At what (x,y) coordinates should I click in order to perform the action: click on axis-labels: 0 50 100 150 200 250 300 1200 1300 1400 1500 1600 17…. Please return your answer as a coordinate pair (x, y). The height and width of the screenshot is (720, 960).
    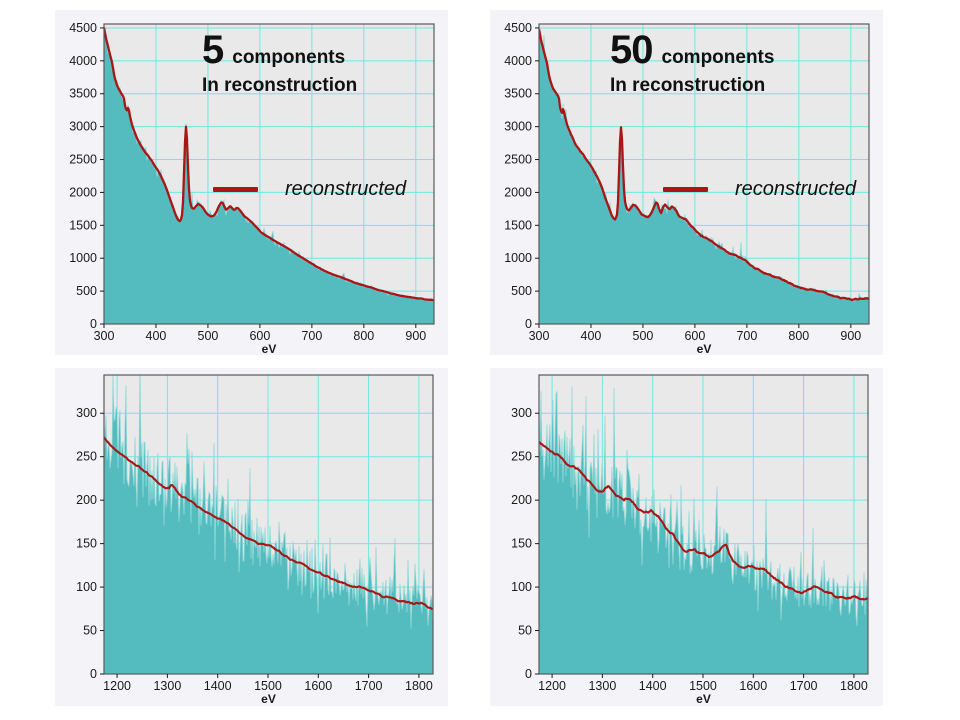
    Looking at the image, I should click on (254, 549).